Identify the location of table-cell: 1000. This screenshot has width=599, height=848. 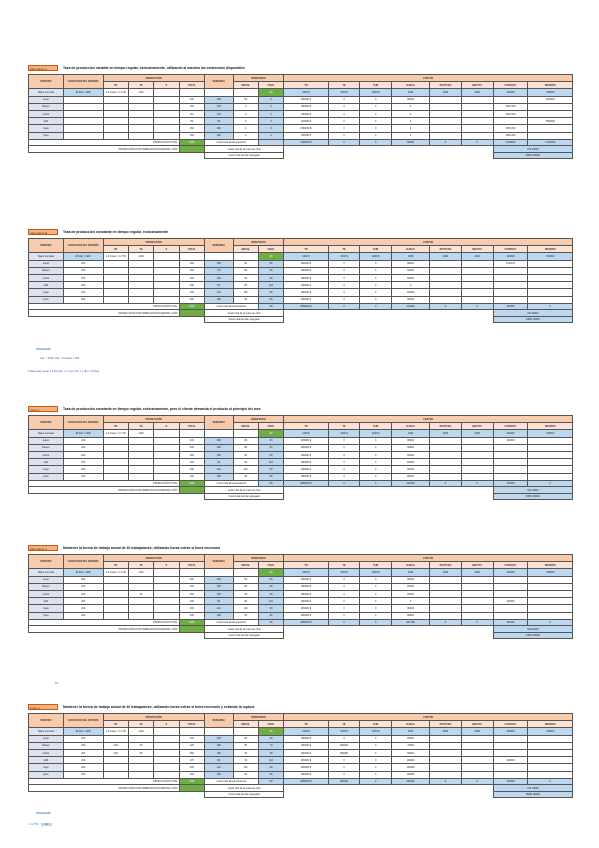
(411, 92).